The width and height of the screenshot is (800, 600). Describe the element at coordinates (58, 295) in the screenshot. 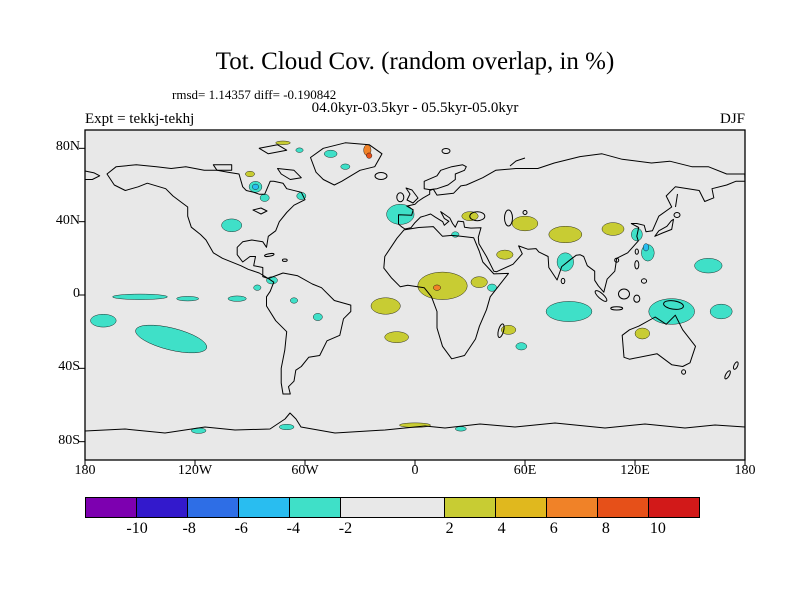

I see `latitude-axis: 80N 40N 0 40S 80S` at that location.